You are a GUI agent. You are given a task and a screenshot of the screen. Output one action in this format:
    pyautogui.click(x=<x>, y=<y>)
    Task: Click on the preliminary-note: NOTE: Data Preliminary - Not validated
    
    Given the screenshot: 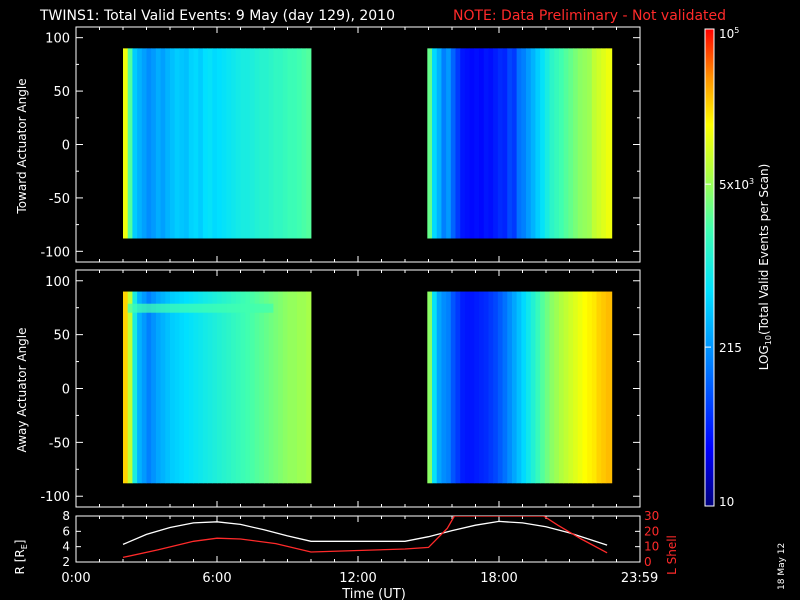 What is the action you would take?
    pyautogui.click(x=589, y=16)
    